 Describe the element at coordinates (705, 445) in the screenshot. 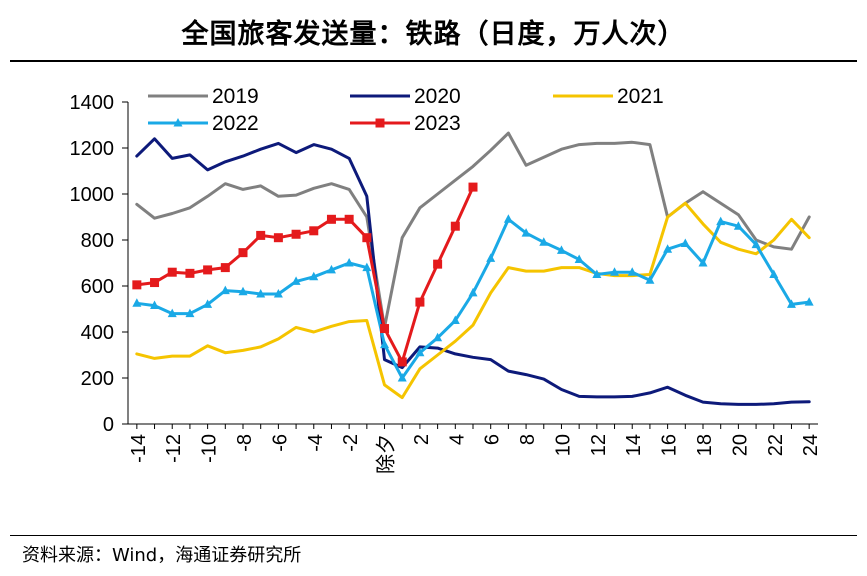

I see `x-tick-label: 18` at that location.